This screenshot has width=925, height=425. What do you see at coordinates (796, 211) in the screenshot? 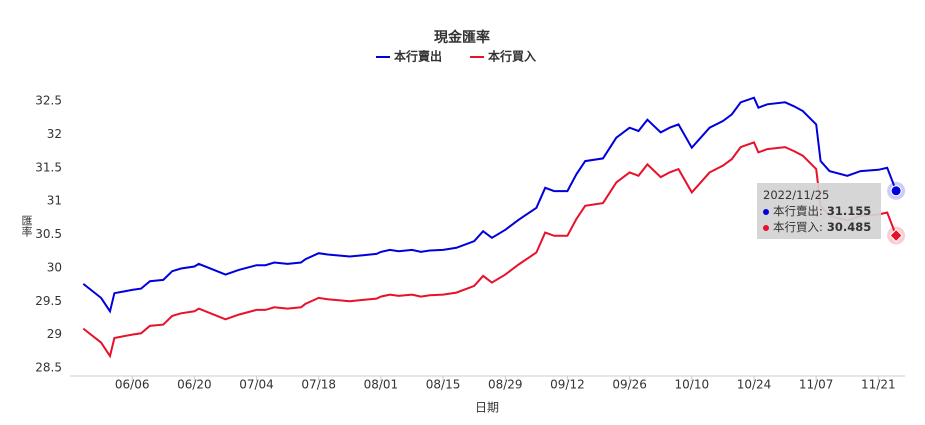
I see `tooltip-name: 本行賣出` at bounding box center [796, 211].